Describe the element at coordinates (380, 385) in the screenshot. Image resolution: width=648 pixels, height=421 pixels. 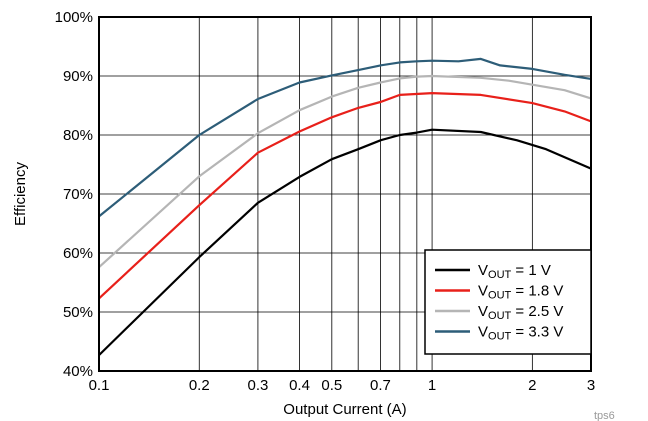
I see `x-tick-label: 0.7` at that location.